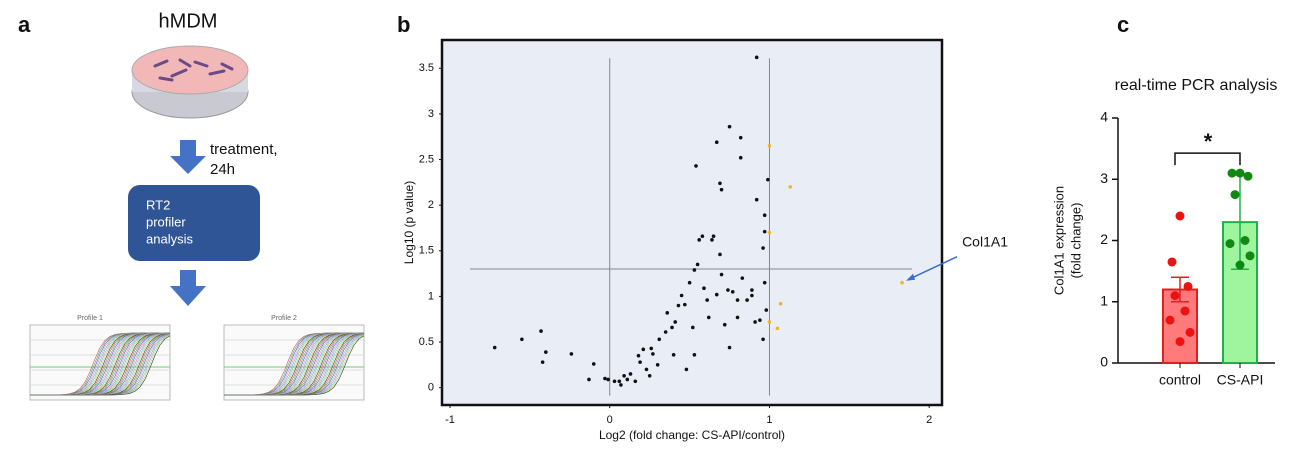 This screenshot has height=449, width=1314. I want to click on y-tick-label: 1.5, so click(426, 251).